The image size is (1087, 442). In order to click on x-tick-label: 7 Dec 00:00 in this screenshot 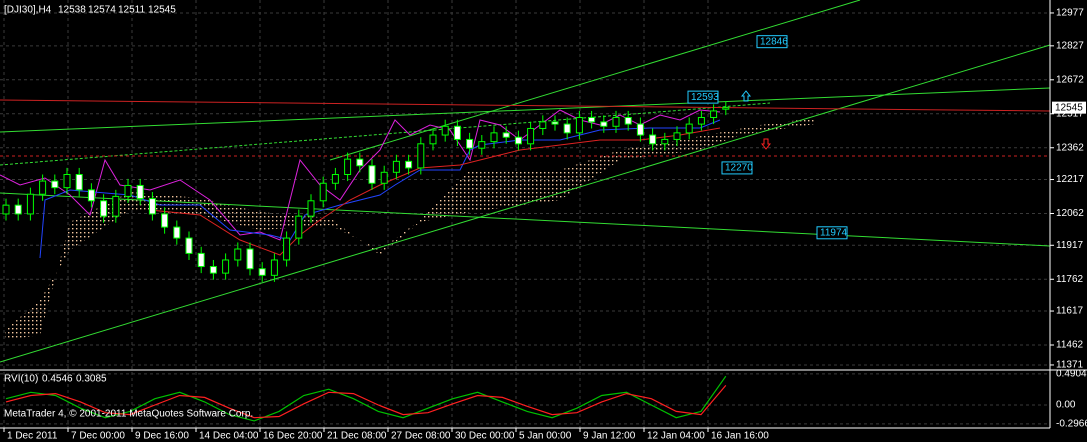, I will do `click(98, 436)`.